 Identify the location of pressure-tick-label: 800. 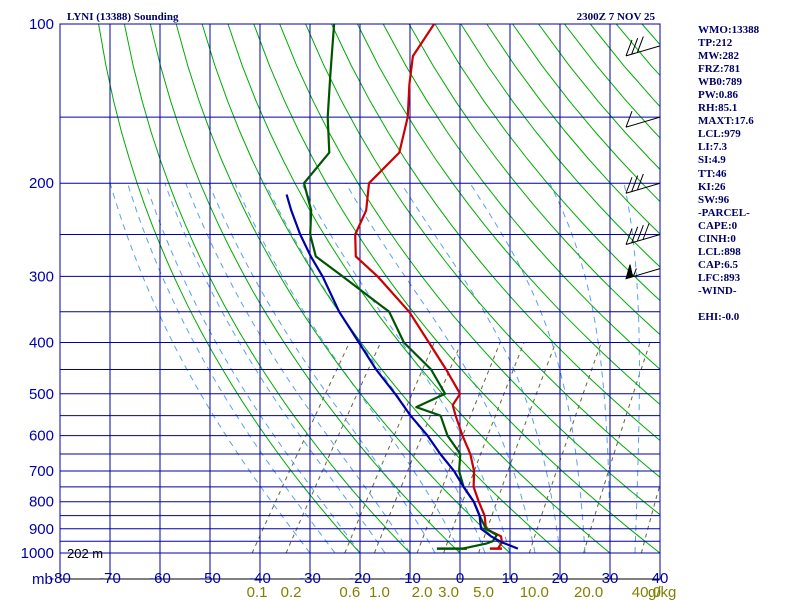
(41, 502).